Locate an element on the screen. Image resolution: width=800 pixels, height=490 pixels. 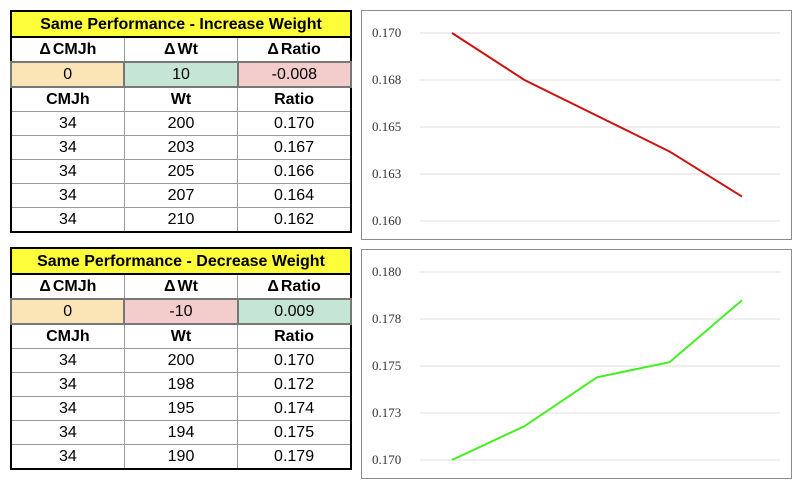
table-row: 34 190 0.179 is located at coordinates (181, 457).